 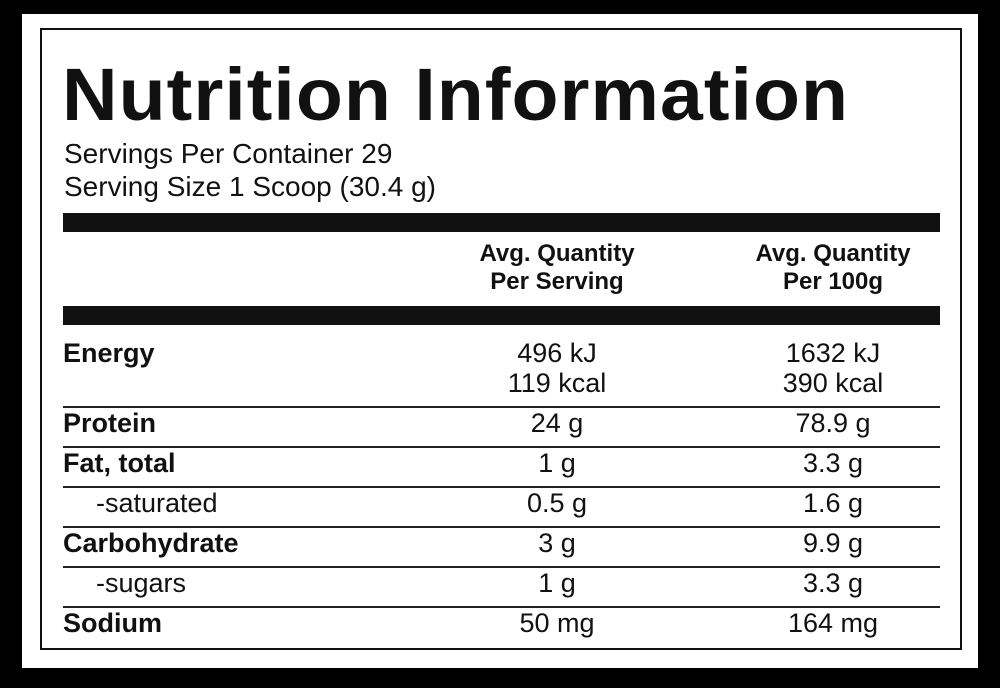 What do you see at coordinates (228, 153) in the screenshot?
I see `servings-per-container: Servings Per Container 29` at bounding box center [228, 153].